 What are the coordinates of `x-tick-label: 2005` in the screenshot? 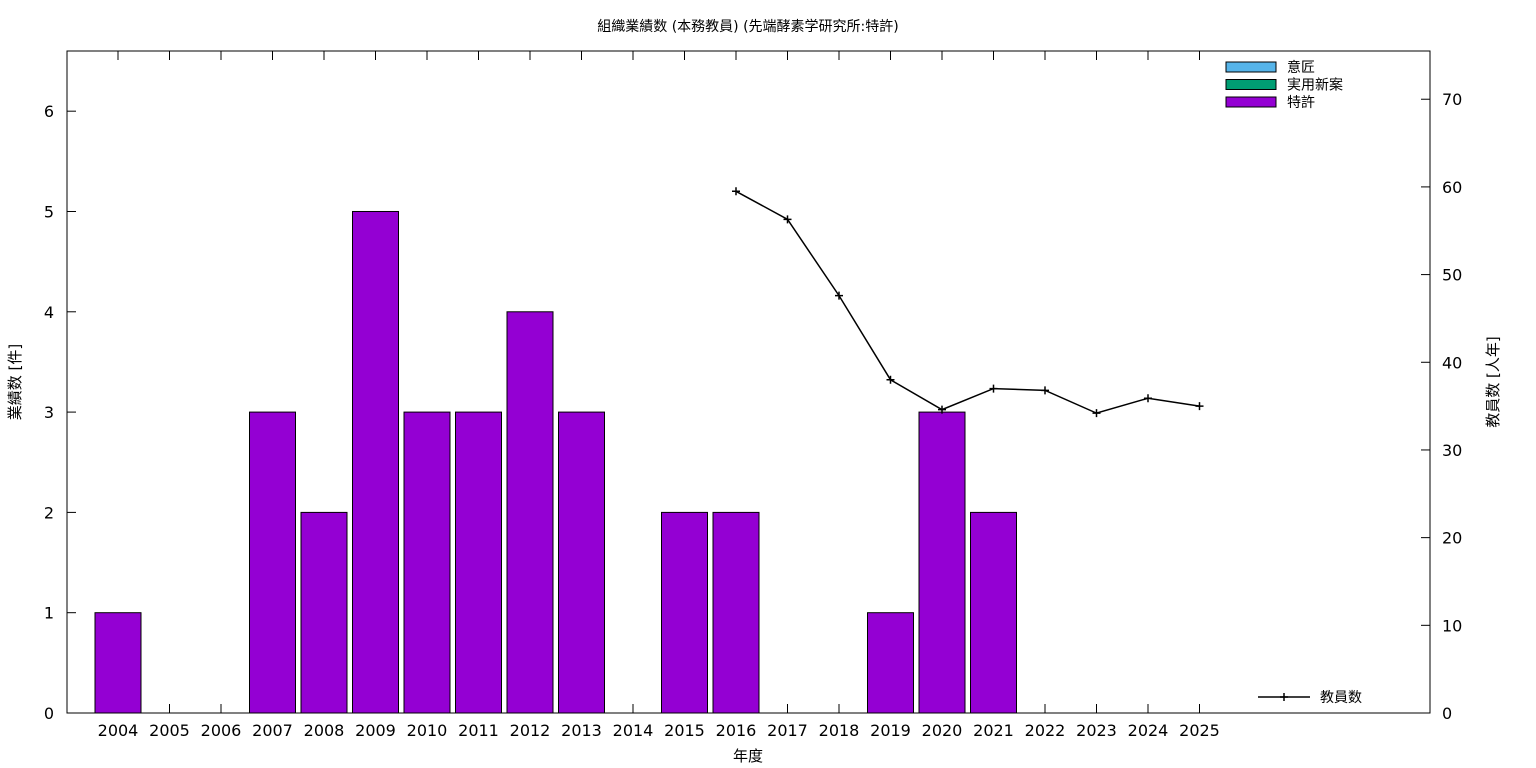 It's located at (169, 730).